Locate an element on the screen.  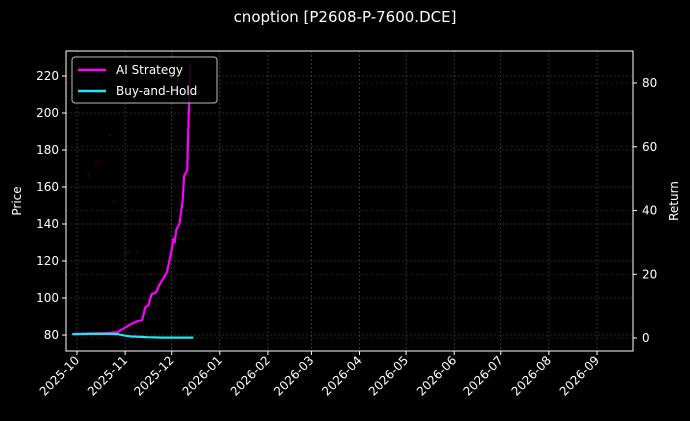
series-lines is located at coordinates (133, 201).